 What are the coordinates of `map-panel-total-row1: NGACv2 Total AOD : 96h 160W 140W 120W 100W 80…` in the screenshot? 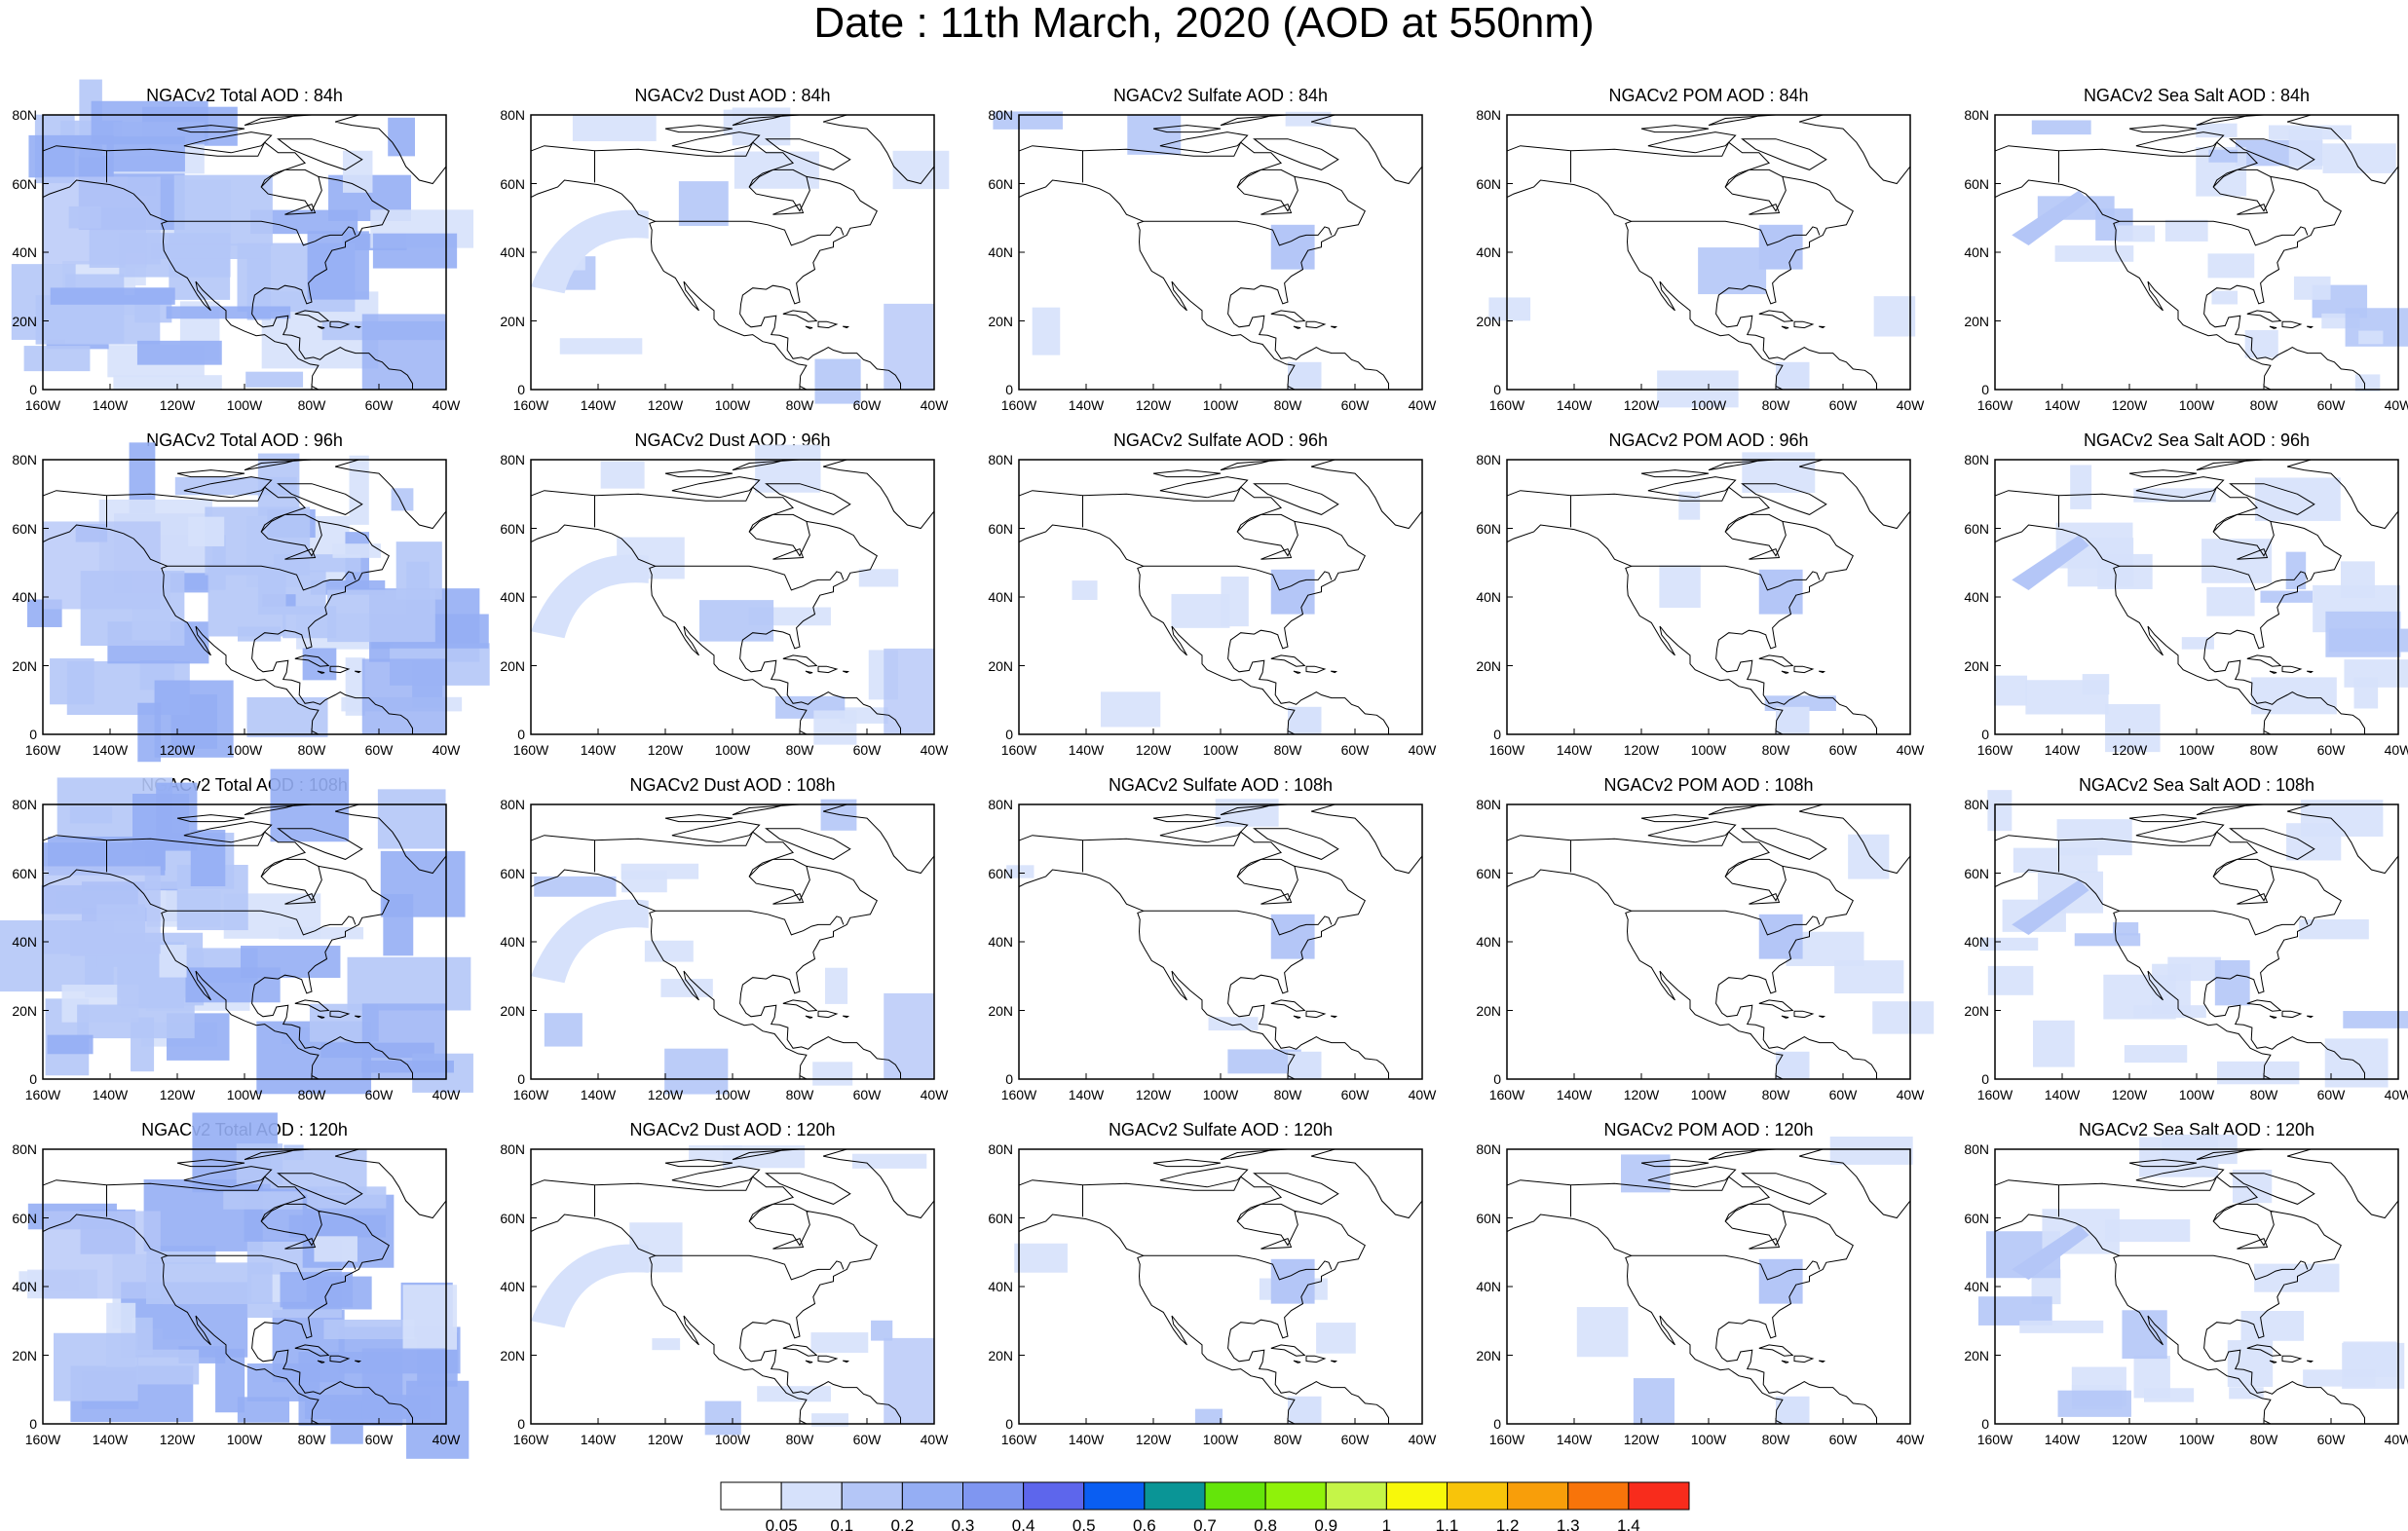 It's located at (245, 600).